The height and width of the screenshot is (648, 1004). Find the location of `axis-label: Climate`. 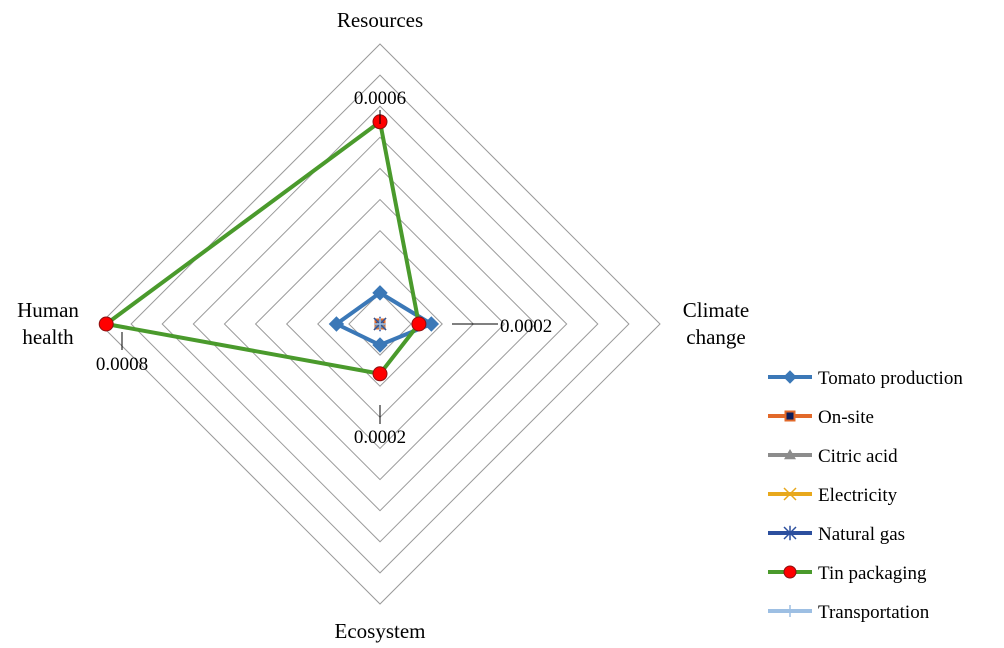

axis-label: Climate is located at coordinates (716, 310).